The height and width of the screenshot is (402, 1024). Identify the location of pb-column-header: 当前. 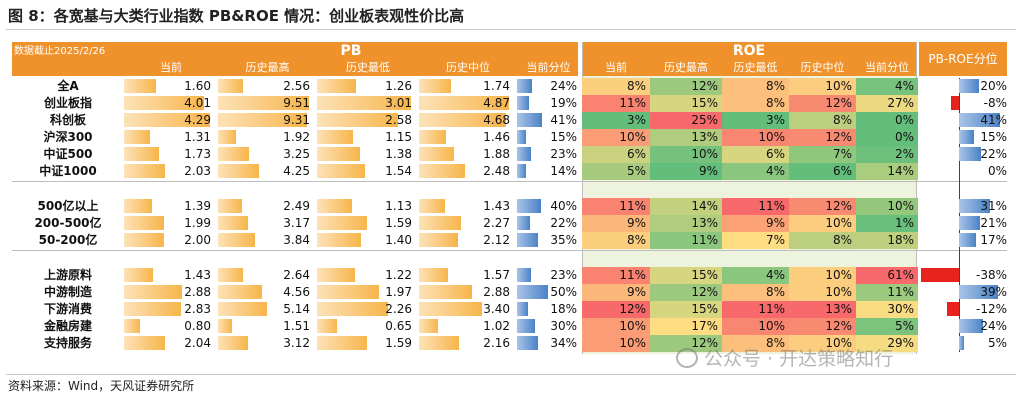
(171, 67).